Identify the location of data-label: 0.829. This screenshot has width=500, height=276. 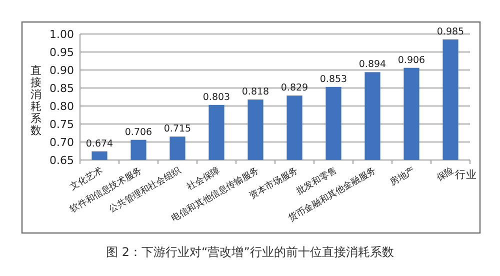
(294, 88).